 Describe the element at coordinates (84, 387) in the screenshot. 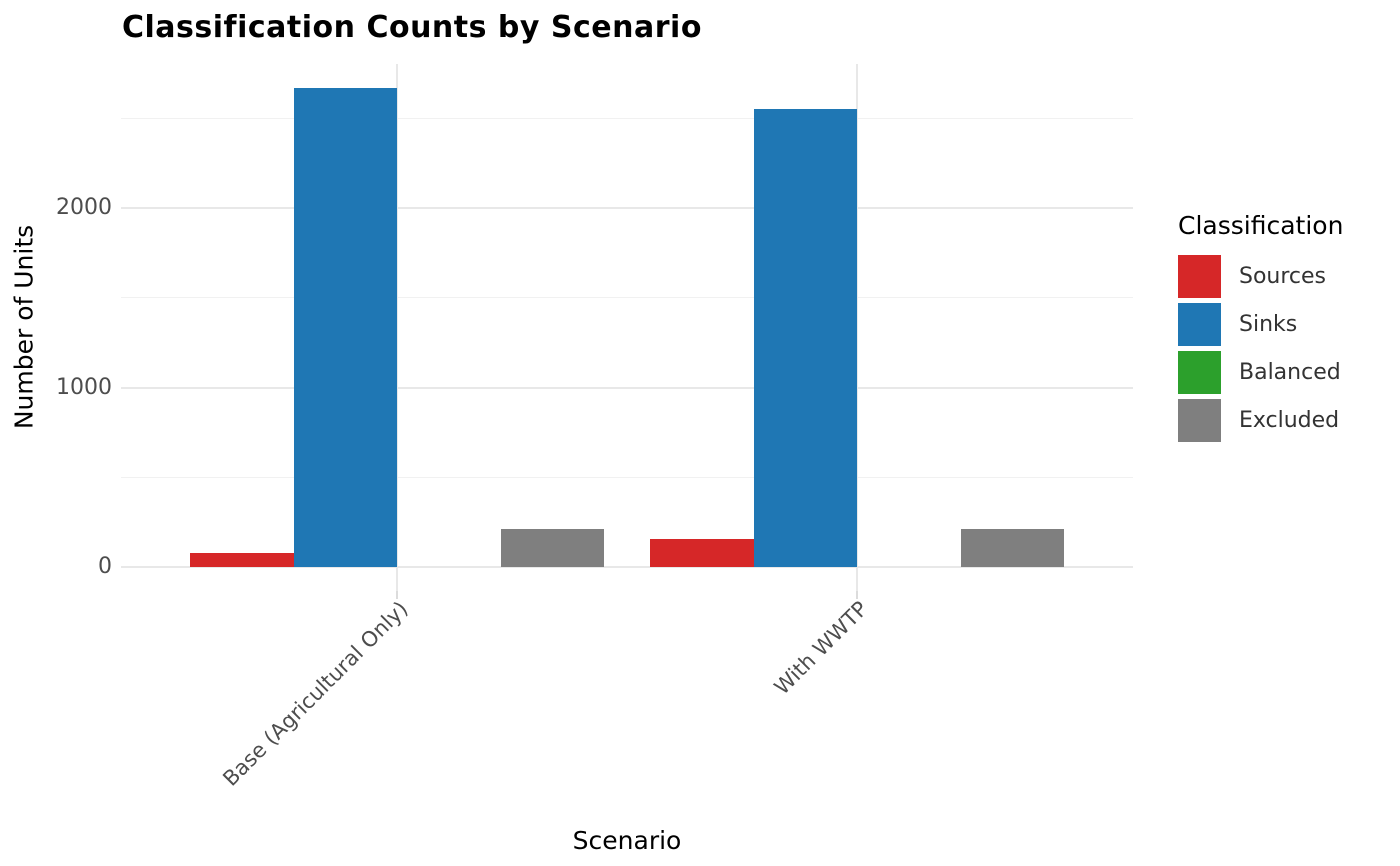

I see `y-tick-label-1000: 1000` at that location.